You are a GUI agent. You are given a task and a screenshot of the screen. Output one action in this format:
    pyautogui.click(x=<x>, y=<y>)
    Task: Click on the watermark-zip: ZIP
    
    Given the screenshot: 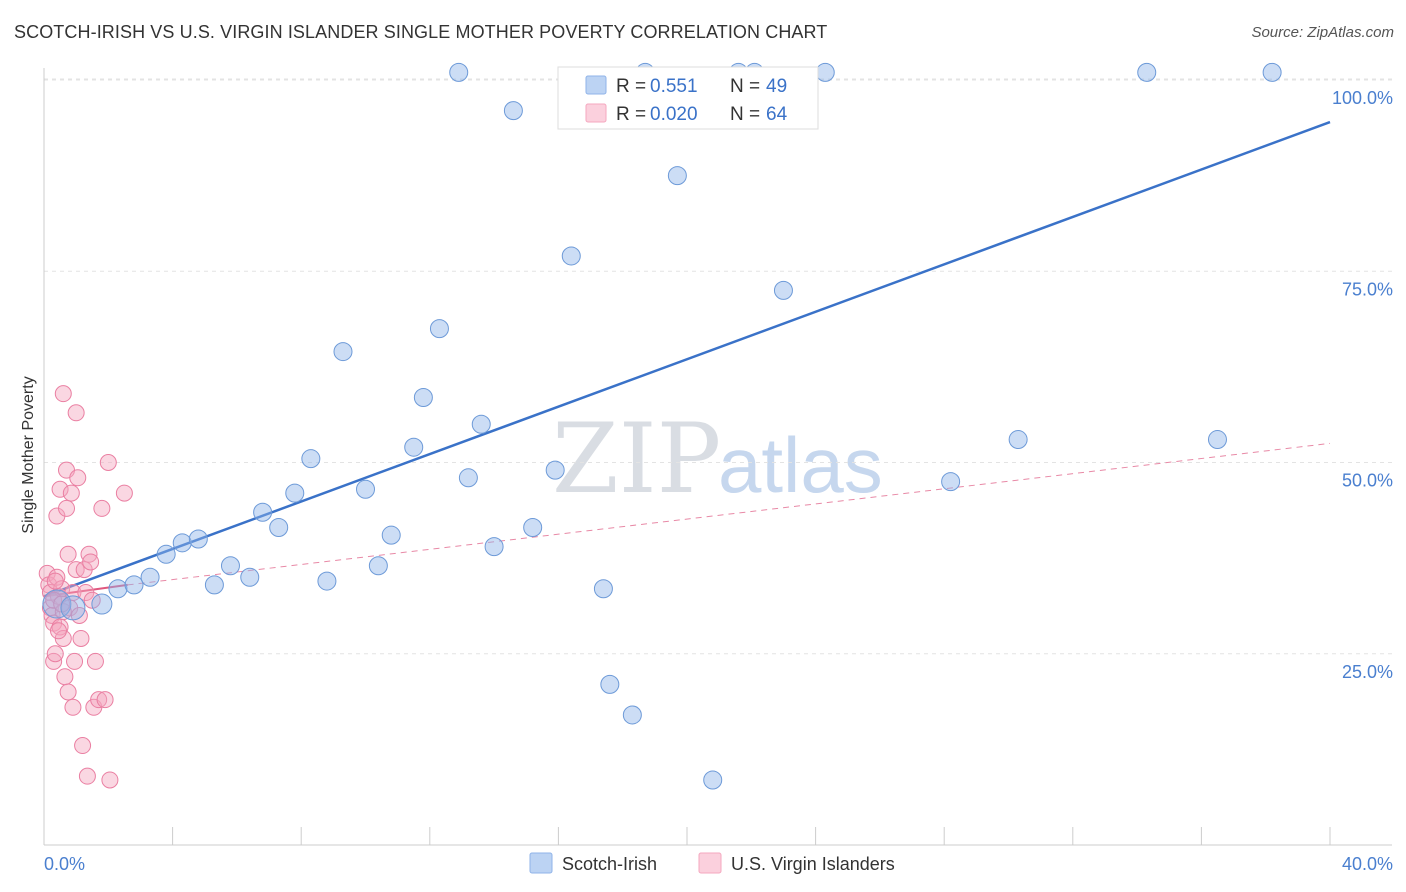 What is the action you would take?
    pyautogui.click(x=636, y=459)
    